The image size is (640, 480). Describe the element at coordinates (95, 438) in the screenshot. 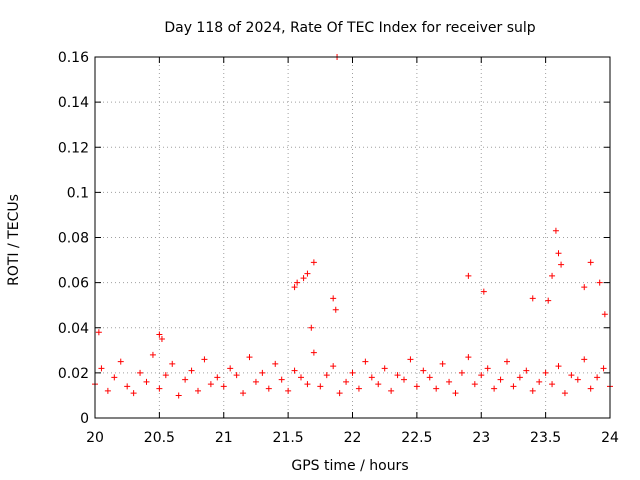

I see `x-tick-label: 20` at that location.